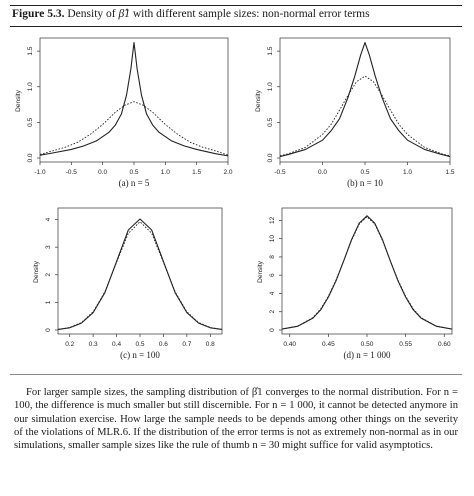 The image size is (474, 496). What do you see at coordinates (367, 344) in the screenshot?
I see `x-tick-label: 0.50` at bounding box center [367, 344].